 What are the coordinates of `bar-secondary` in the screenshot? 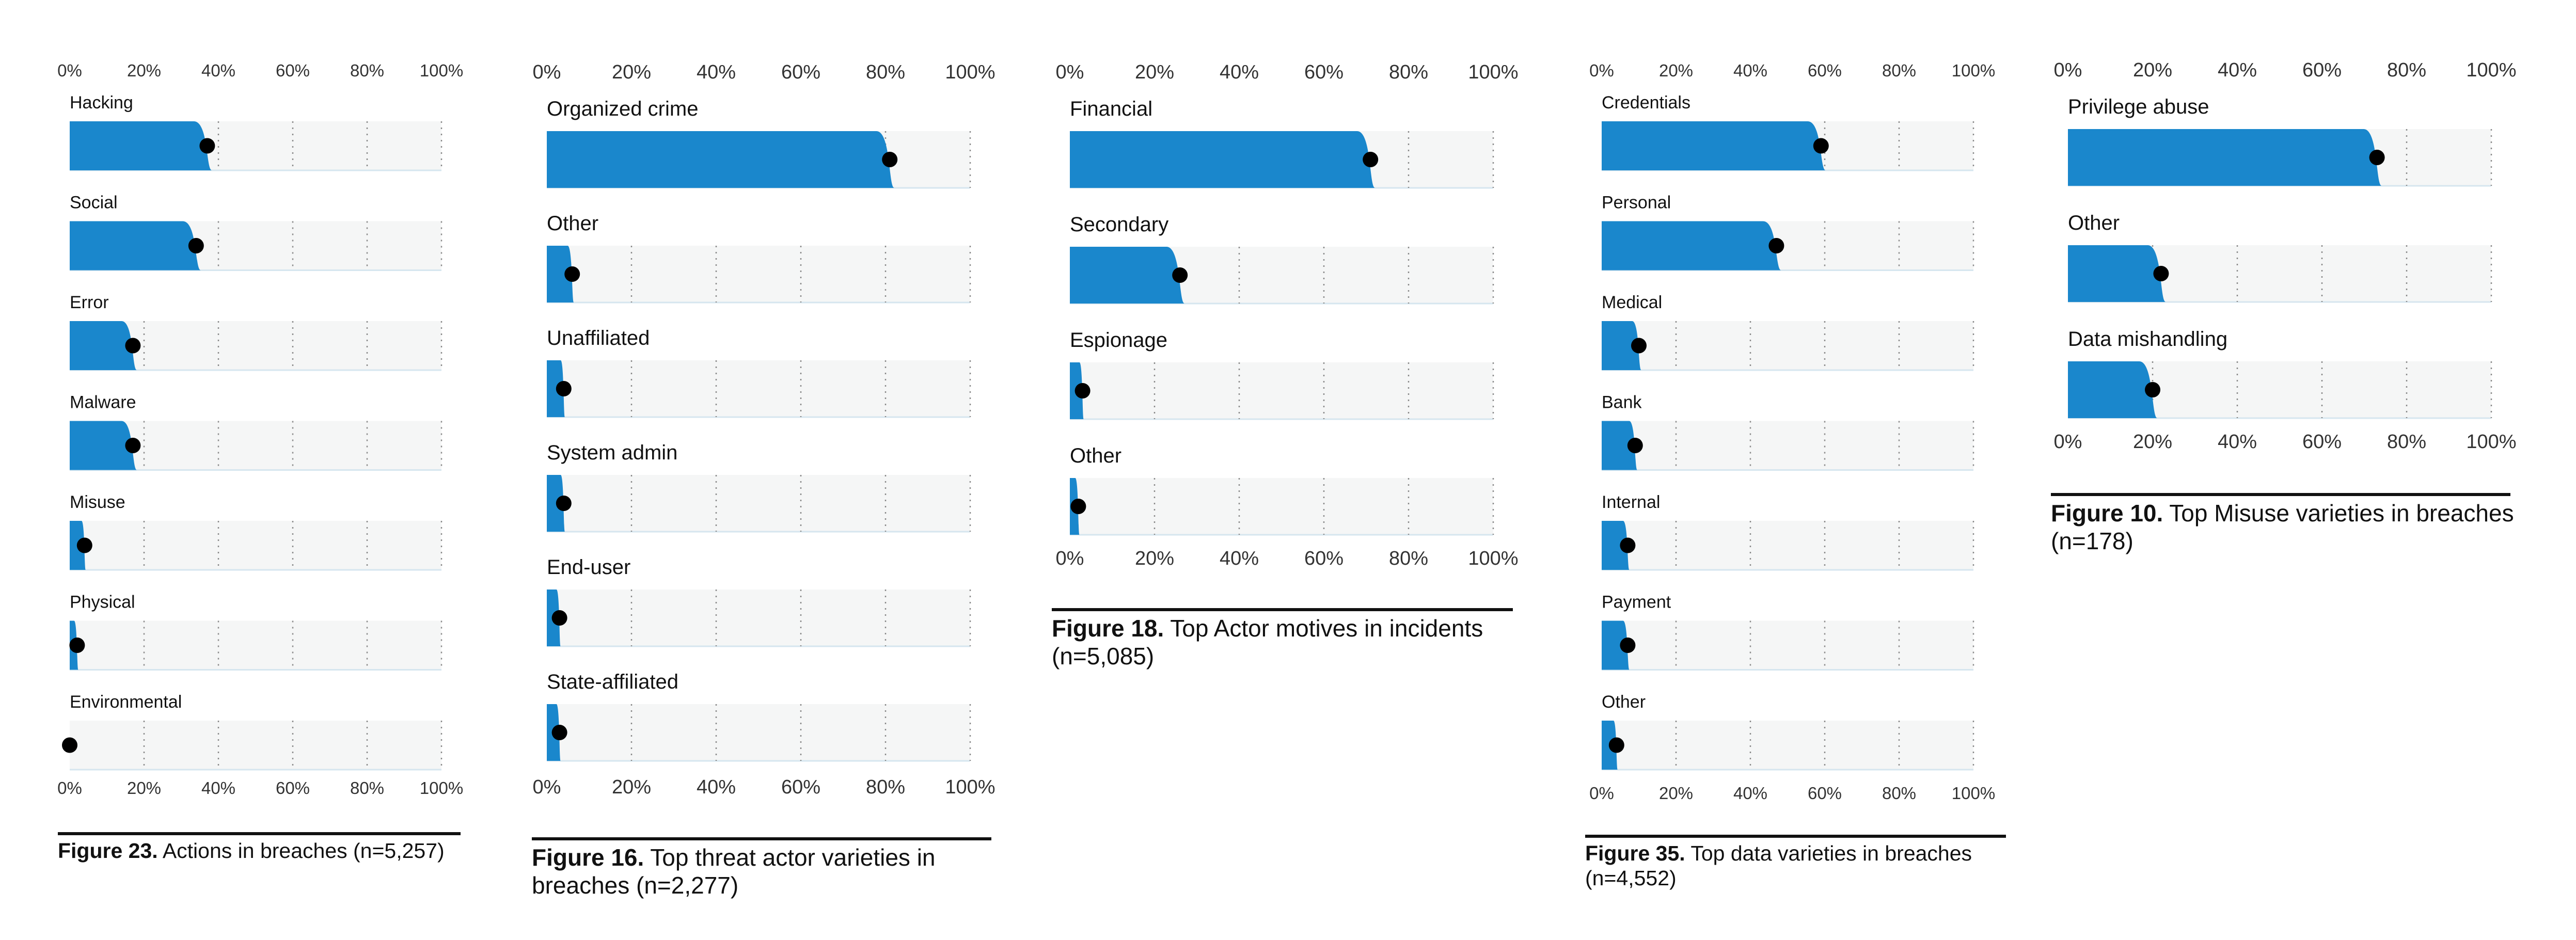 It's located at (1127, 275).